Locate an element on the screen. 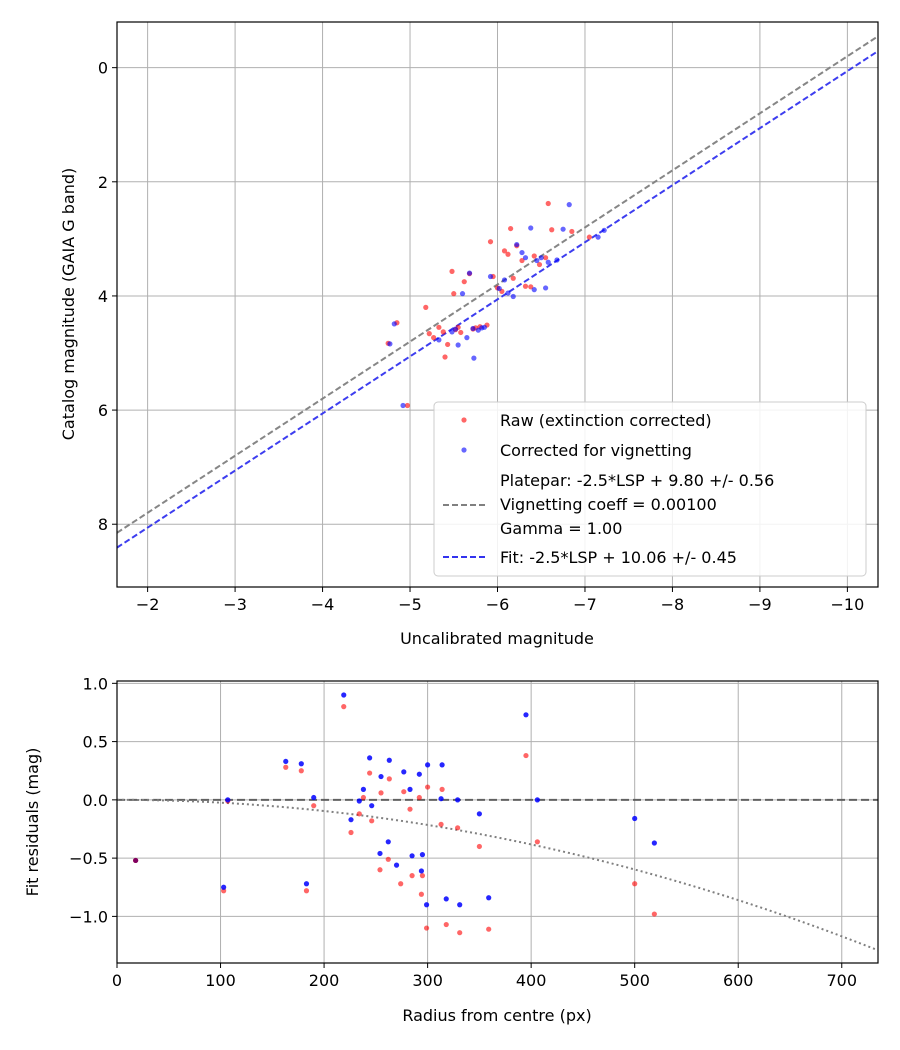  legend-label-raw: Raw (extinction corrected) is located at coordinates (606, 420).